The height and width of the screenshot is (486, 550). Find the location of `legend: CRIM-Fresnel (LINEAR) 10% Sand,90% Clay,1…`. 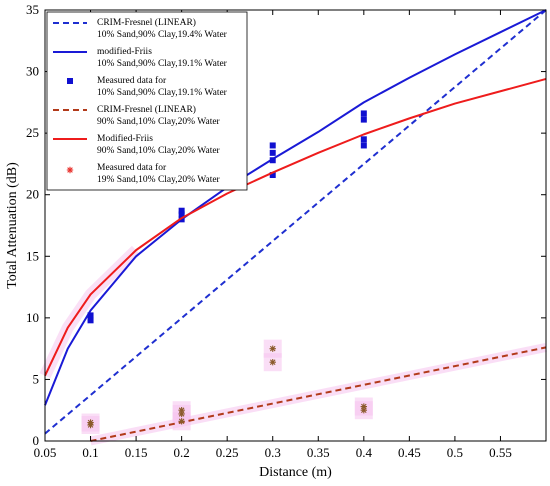

legend: CRIM-Fresnel (LINEAR) 10% Sand,90% Clay,1… is located at coordinates (147, 101).